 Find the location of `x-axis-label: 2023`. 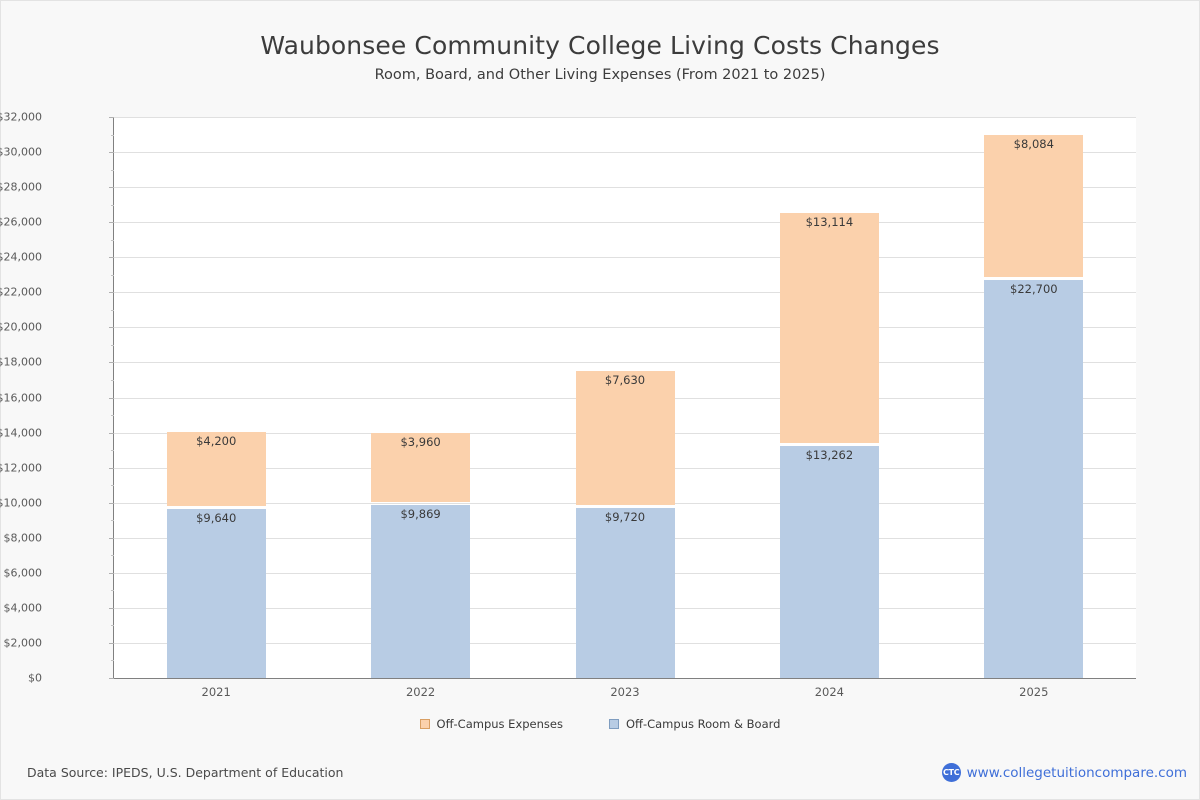

x-axis-label: 2023 is located at coordinates (625, 692).